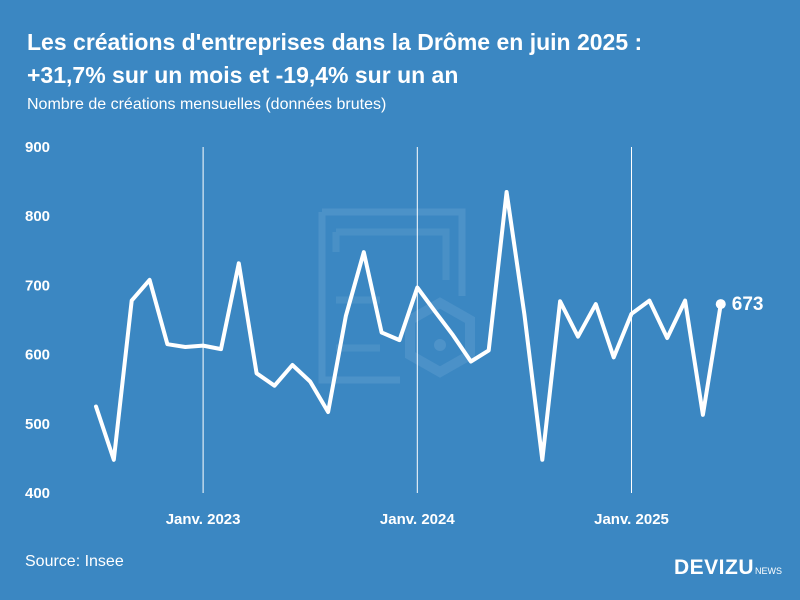 This screenshot has width=800, height=600. What do you see at coordinates (74, 561) in the screenshot?
I see `source-note: Source: Insee` at bounding box center [74, 561].